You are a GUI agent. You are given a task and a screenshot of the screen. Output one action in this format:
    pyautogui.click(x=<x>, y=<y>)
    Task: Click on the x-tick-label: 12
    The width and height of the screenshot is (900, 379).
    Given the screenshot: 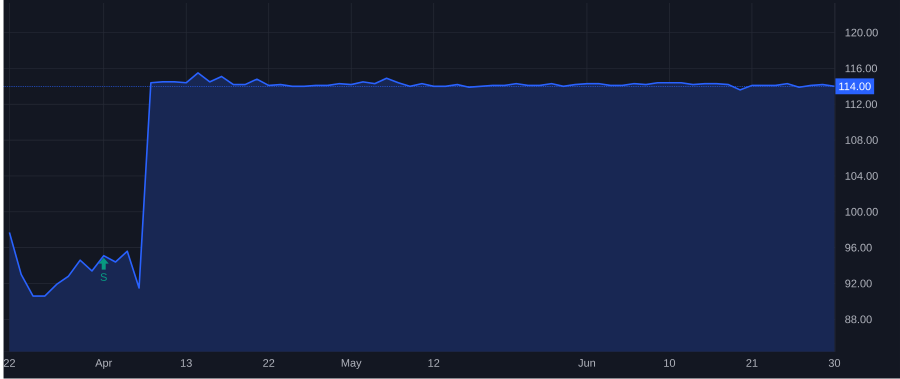 What is the action you would take?
    pyautogui.click(x=434, y=363)
    